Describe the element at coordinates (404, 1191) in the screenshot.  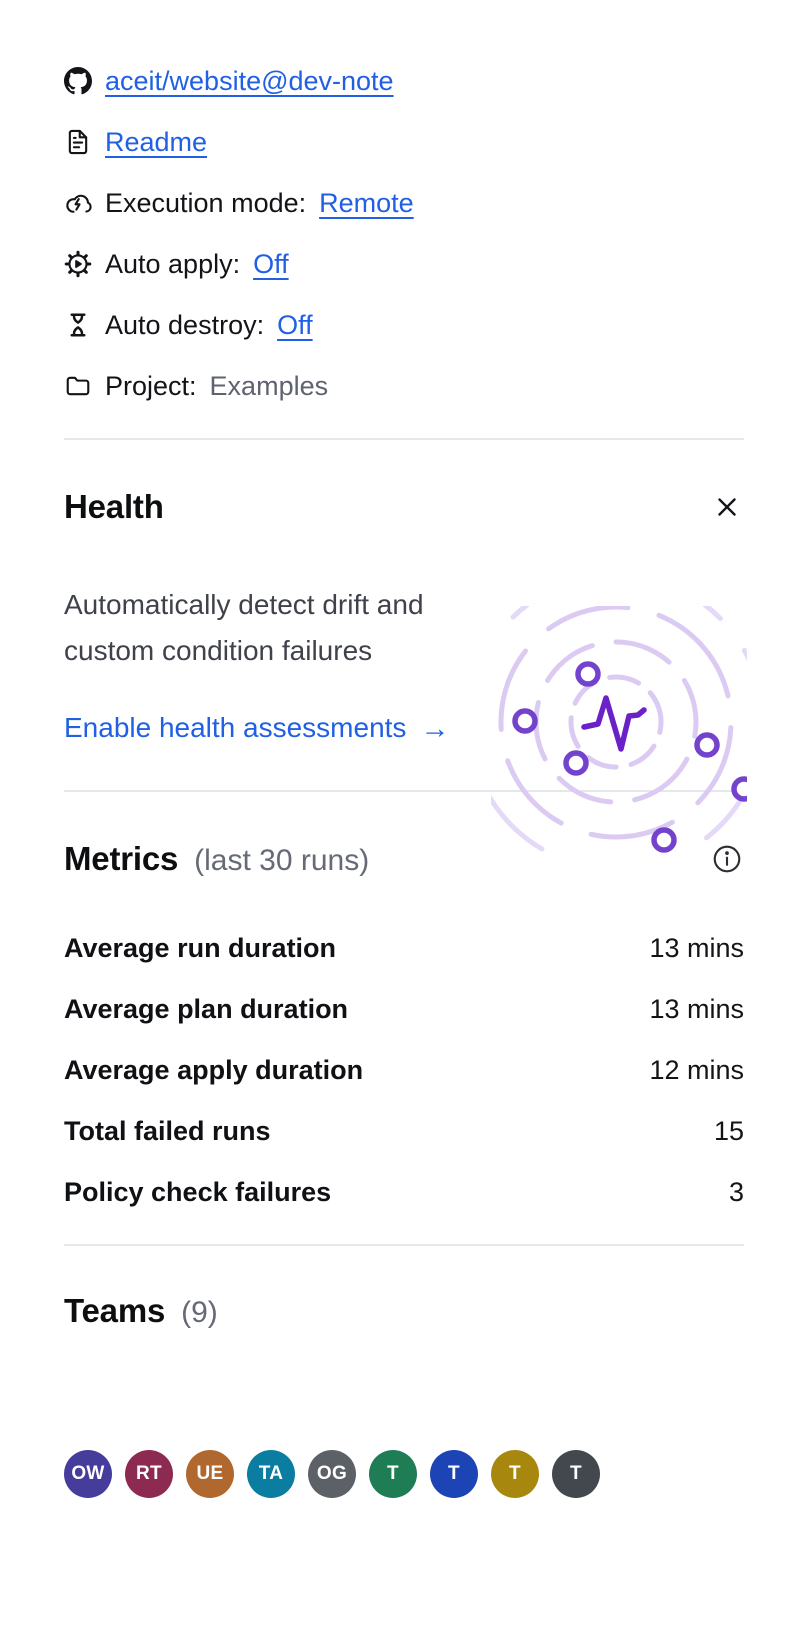
I see `metric-row: Policy check failures 3` at that location.